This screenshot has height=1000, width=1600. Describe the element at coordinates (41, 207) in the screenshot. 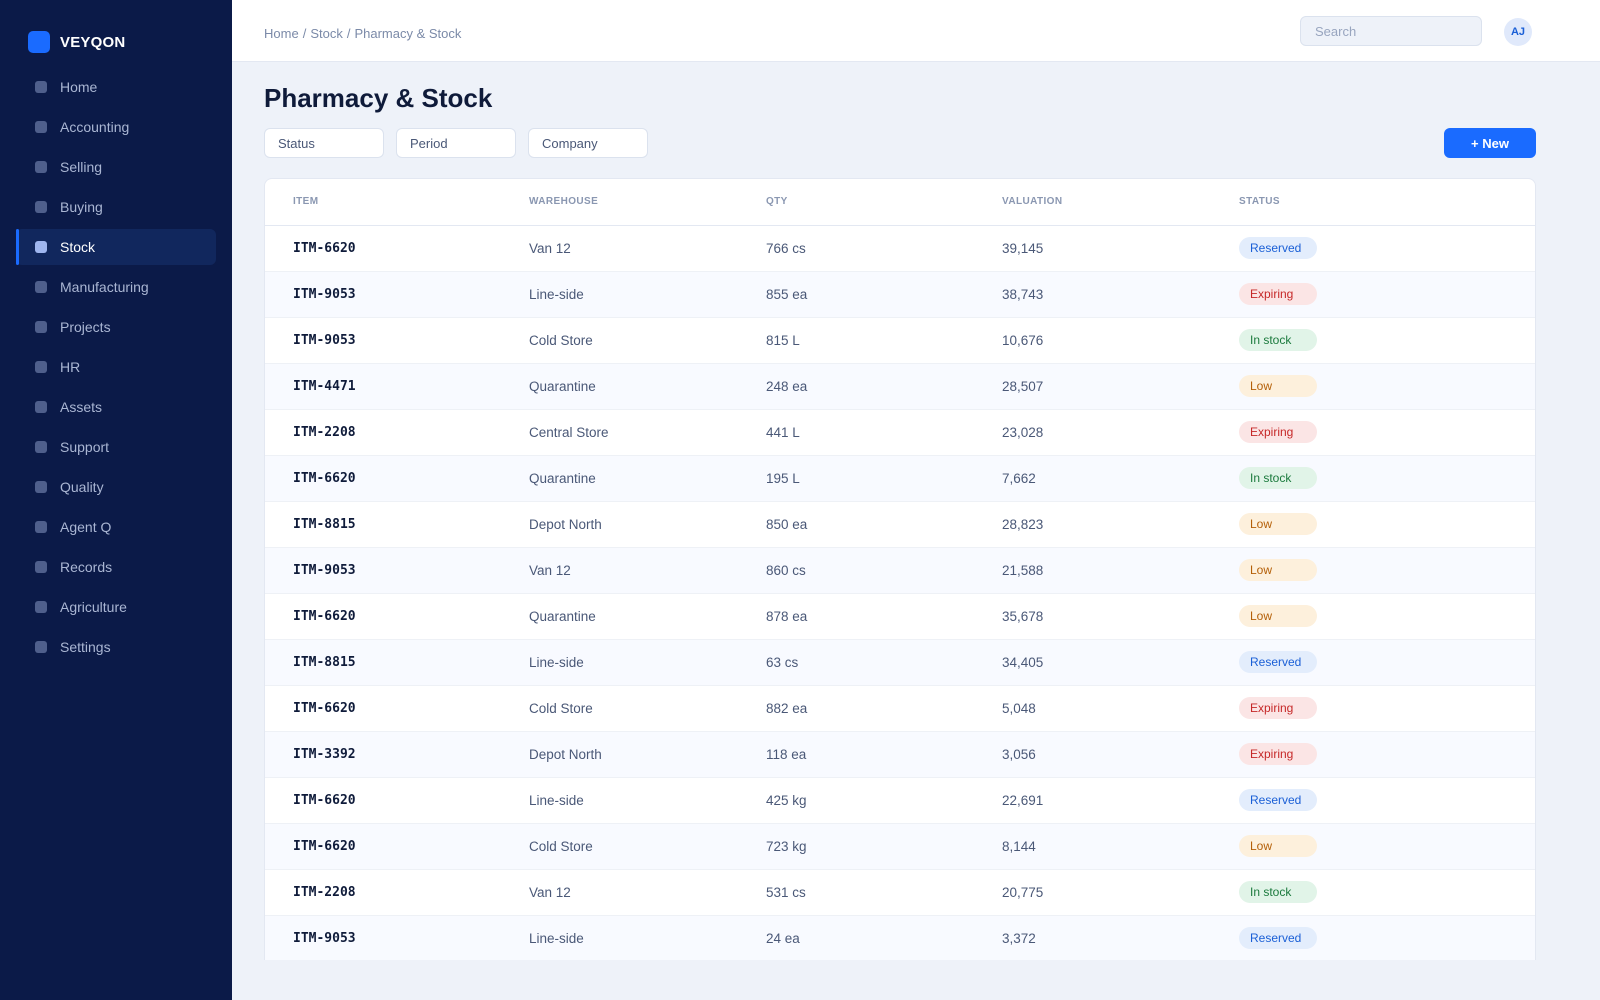

I see `buying-icon` at that location.